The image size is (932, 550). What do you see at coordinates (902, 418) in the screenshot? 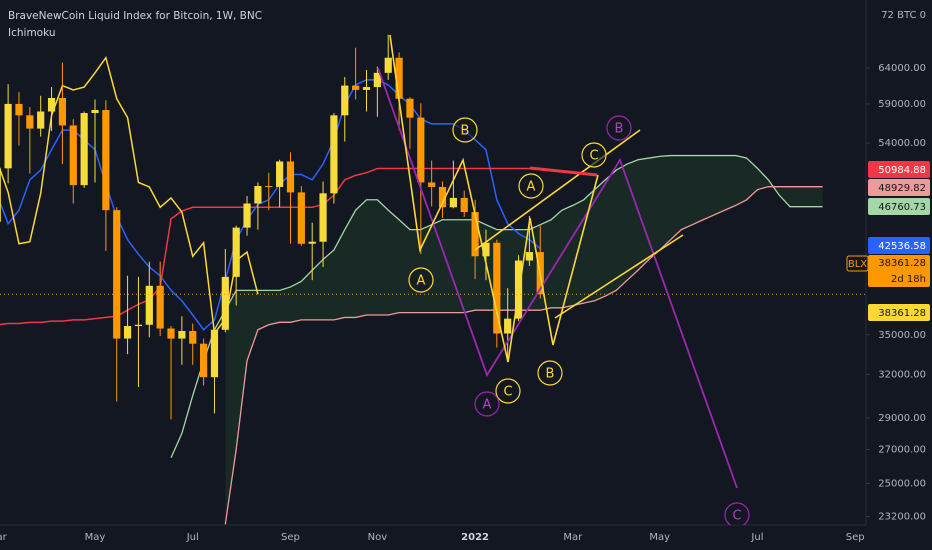
I see `y-tick-label: 29000.00` at bounding box center [902, 418].